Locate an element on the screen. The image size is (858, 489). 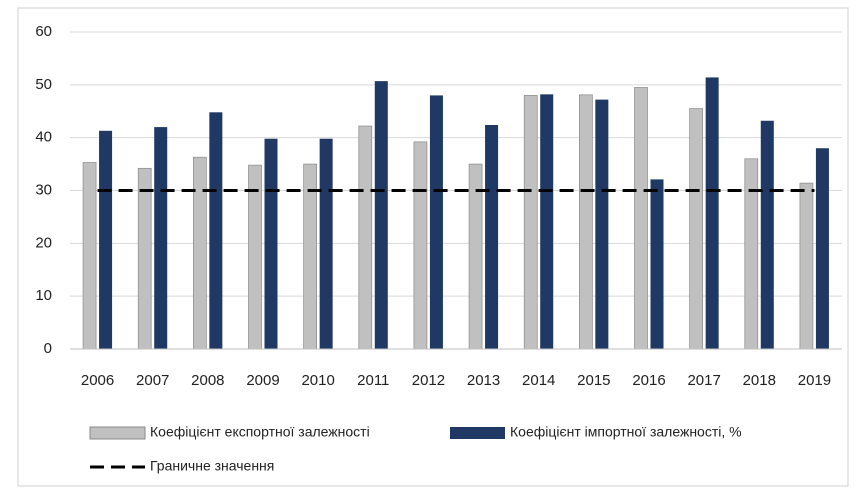
x-tick-label: 2012 is located at coordinates (428, 380).